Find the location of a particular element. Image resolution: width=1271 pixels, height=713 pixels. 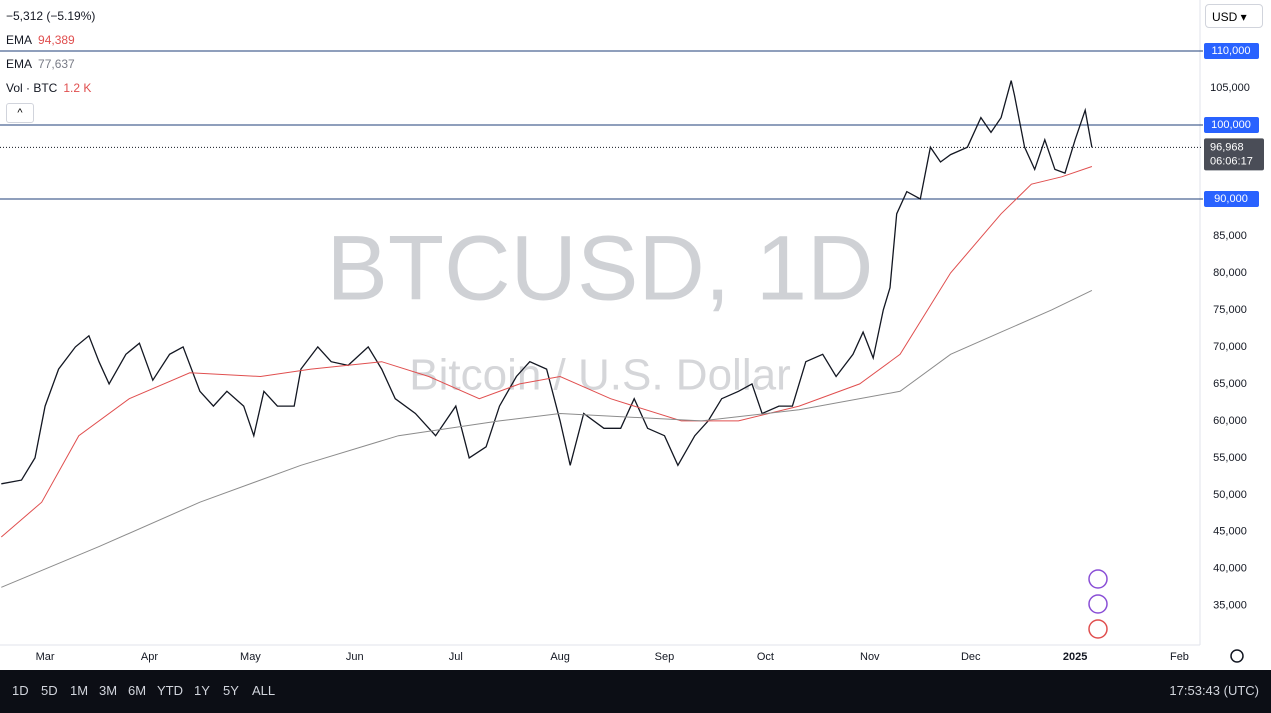

currency-select: USD ▾ is located at coordinates (1234, 16).